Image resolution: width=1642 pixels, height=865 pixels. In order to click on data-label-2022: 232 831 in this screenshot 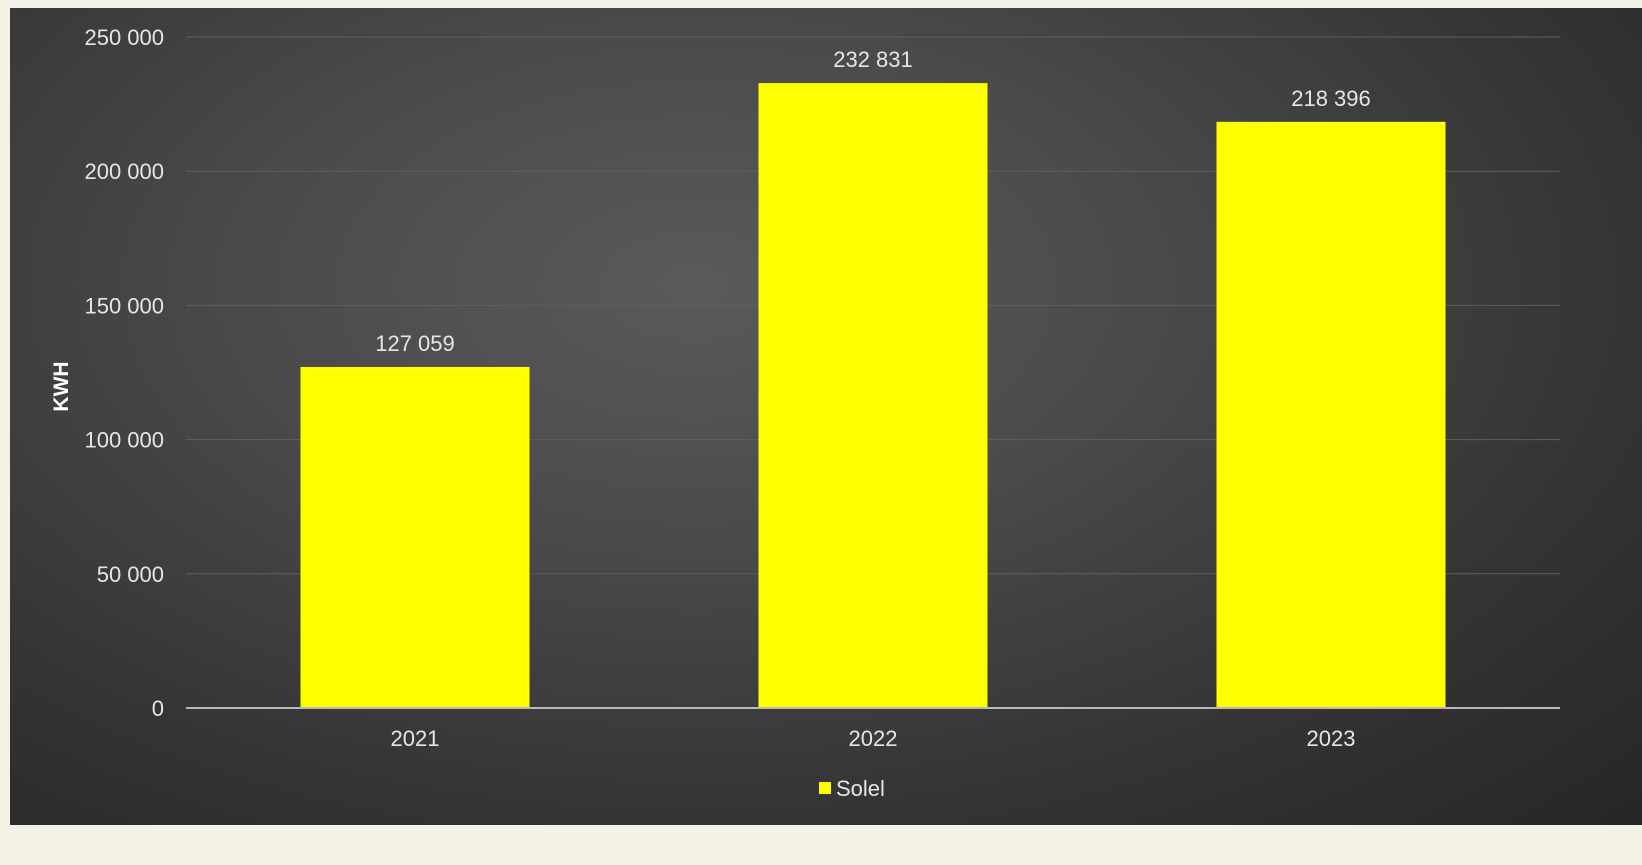, I will do `click(873, 59)`.